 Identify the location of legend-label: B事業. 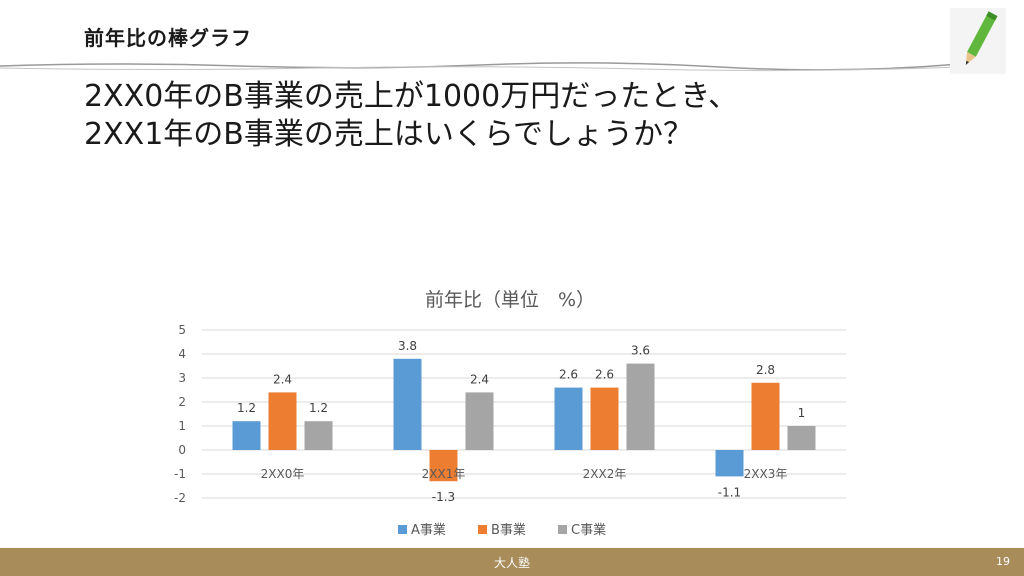
(508, 530).